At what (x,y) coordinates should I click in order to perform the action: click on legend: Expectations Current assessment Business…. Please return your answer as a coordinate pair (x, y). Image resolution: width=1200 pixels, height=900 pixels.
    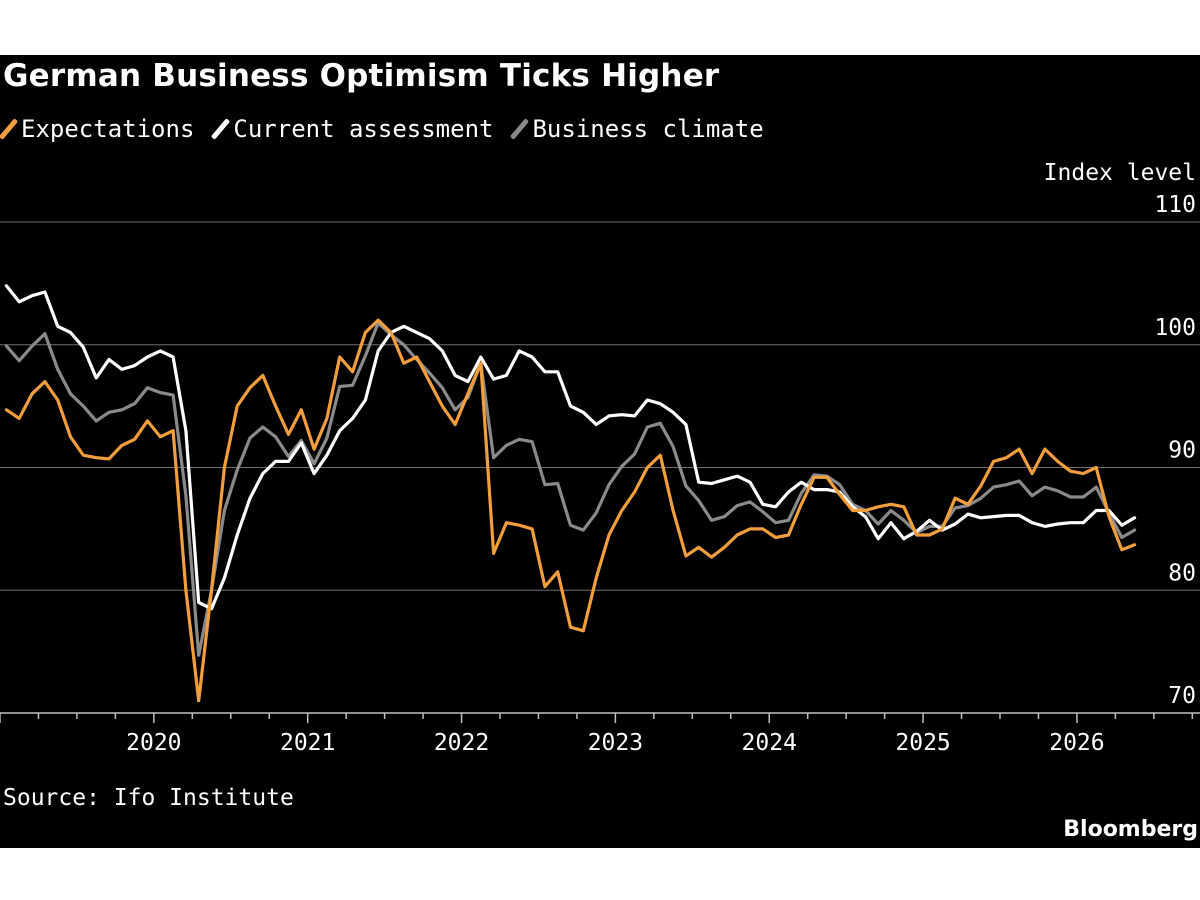
    Looking at the image, I should click on (382, 129).